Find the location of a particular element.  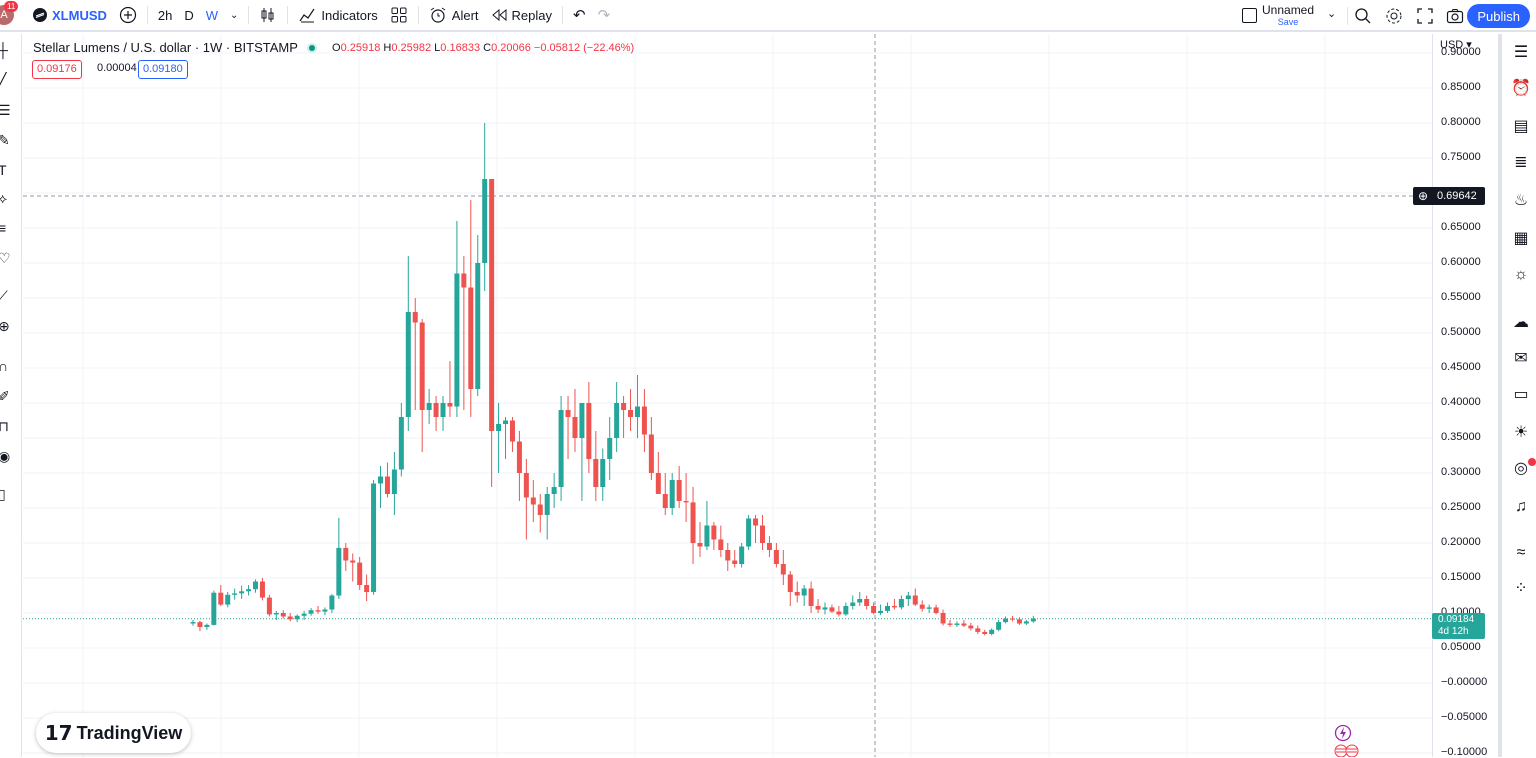

hotlist-fire-icon: ♨ is located at coordinates (1521, 200).